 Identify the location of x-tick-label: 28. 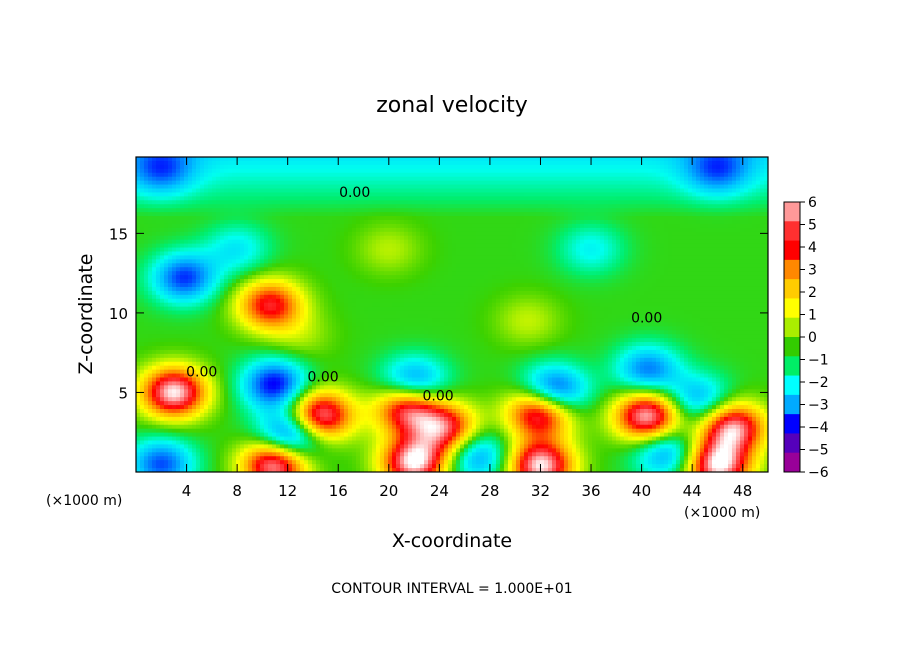
(489, 491).